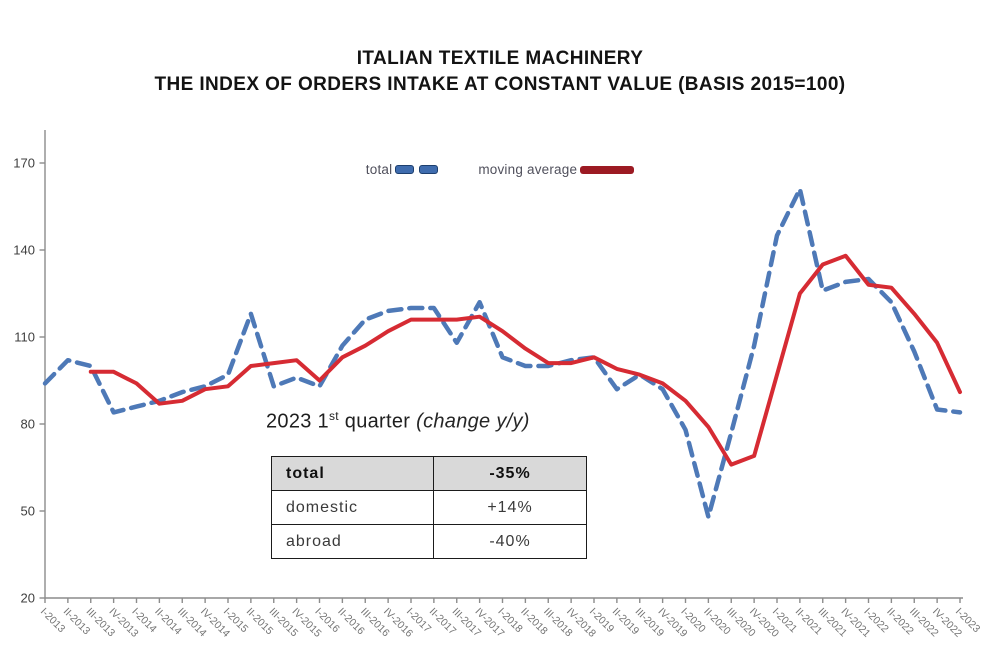 The image size is (1000, 666). I want to click on table-cell-domestic-value: +14%, so click(510, 507).